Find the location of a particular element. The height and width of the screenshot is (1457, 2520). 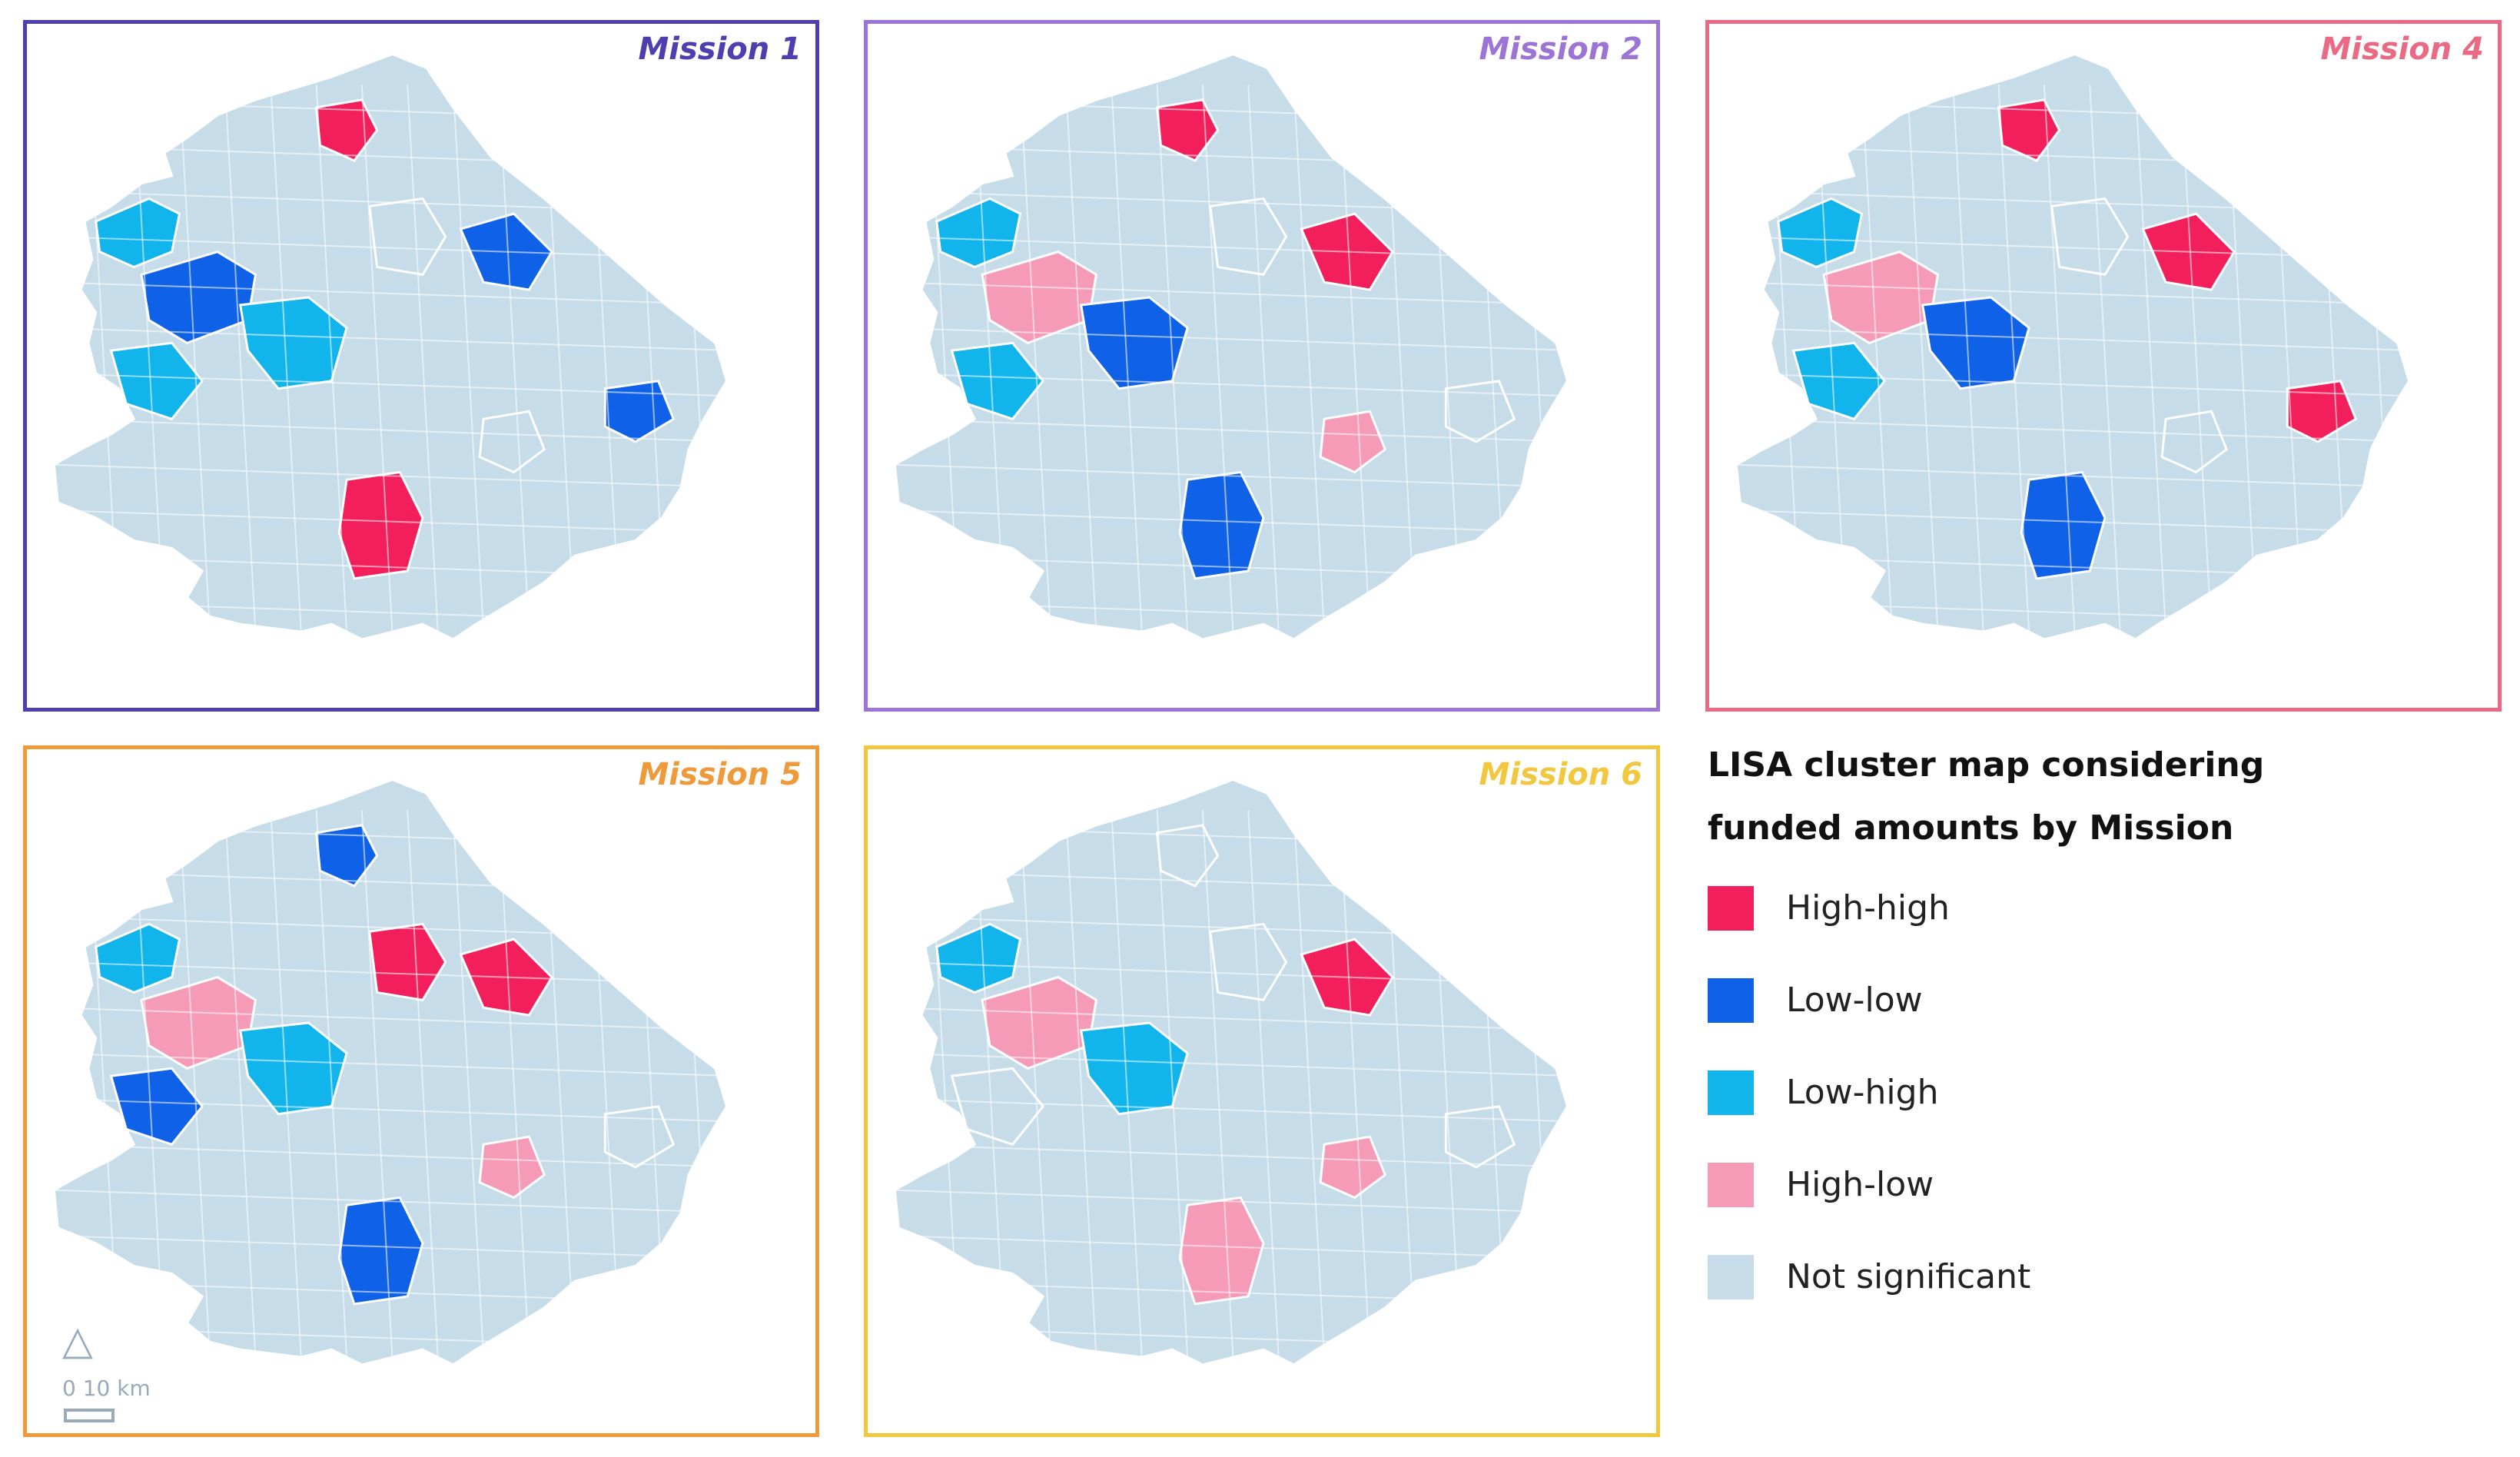

legend-label: Not significant is located at coordinates (1908, 1276).